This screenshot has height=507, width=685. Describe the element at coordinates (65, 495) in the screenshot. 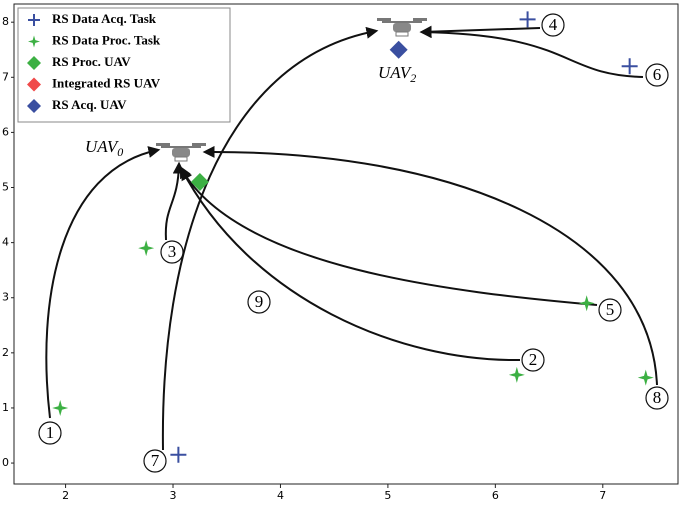

I see `x-tick-label: 2` at that location.